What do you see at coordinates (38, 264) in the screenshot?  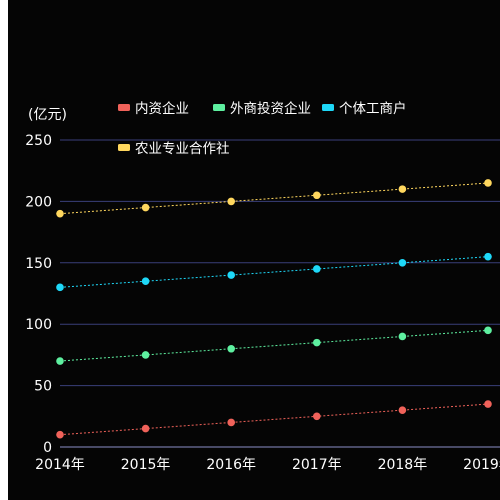 I see `y-tick-label: 150` at bounding box center [38, 264].